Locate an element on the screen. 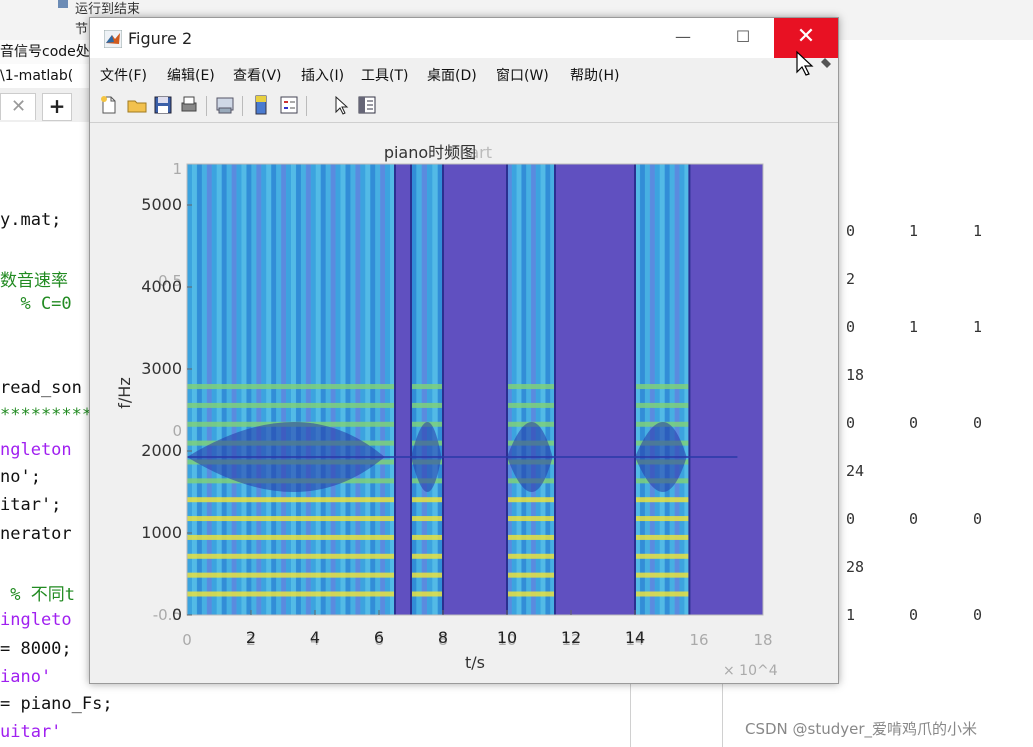 Image resolution: width=1033 pixels, height=747 pixels. close-button: ✕ is located at coordinates (806, 38).